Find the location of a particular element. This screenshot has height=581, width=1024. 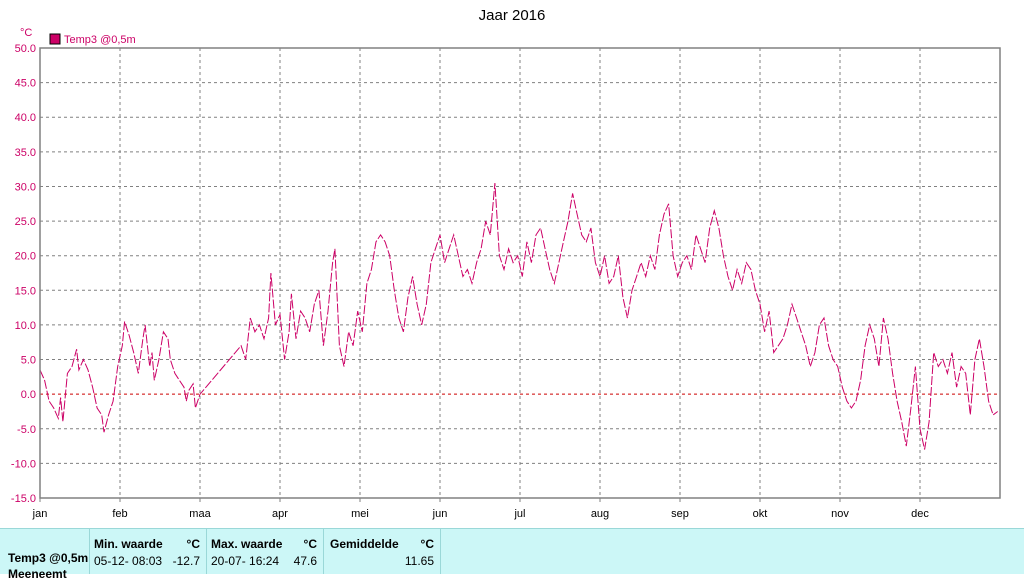

y-tick-label: 30.0 is located at coordinates (25, 187).